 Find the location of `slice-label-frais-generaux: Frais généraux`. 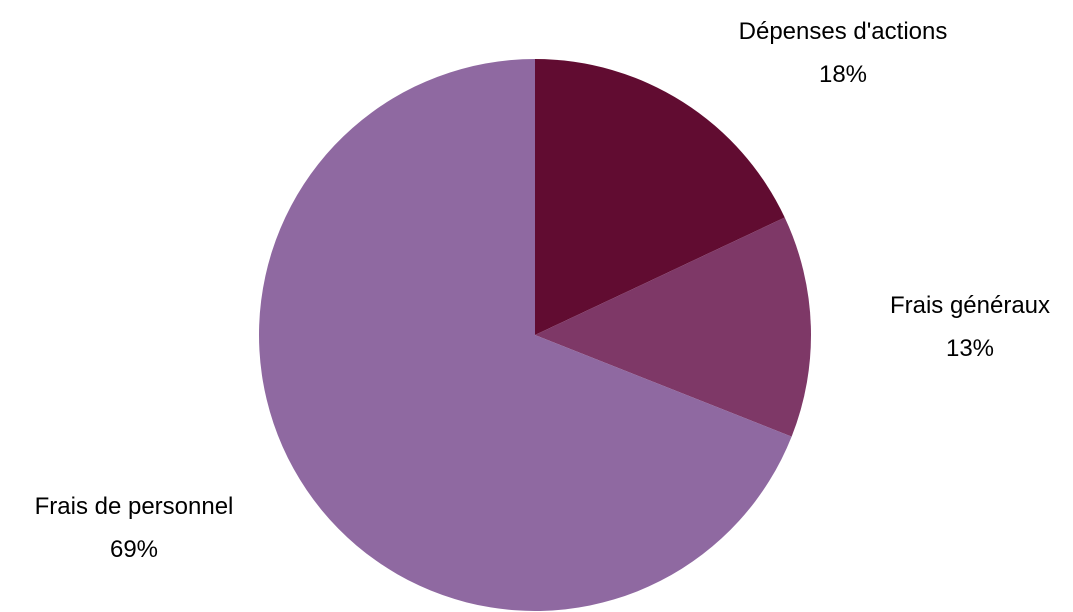

slice-label-frais-generaux: Frais généraux is located at coordinates (970, 305).